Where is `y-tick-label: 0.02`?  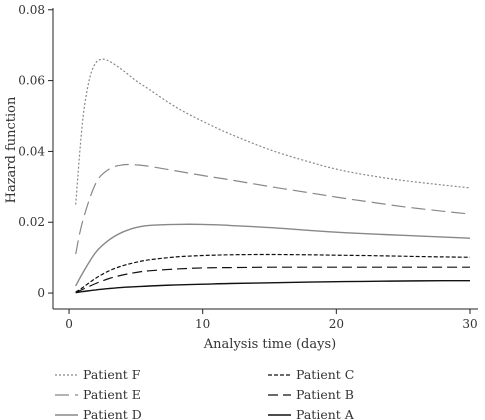 y-tick-label: 0.02 is located at coordinates (31, 222).